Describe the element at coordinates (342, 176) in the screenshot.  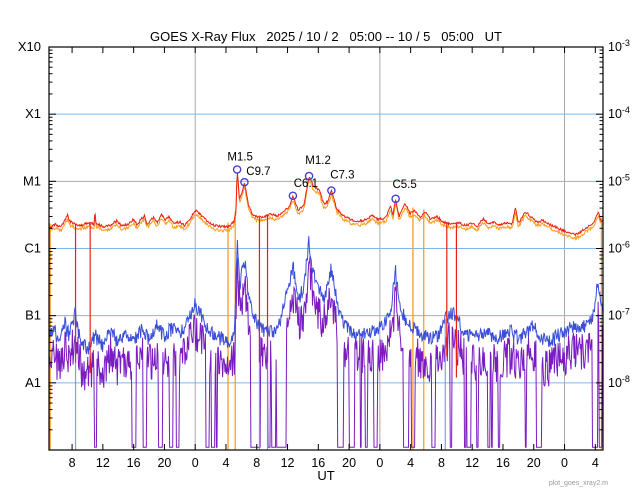
I see `svg-text: C7.3` at that location.